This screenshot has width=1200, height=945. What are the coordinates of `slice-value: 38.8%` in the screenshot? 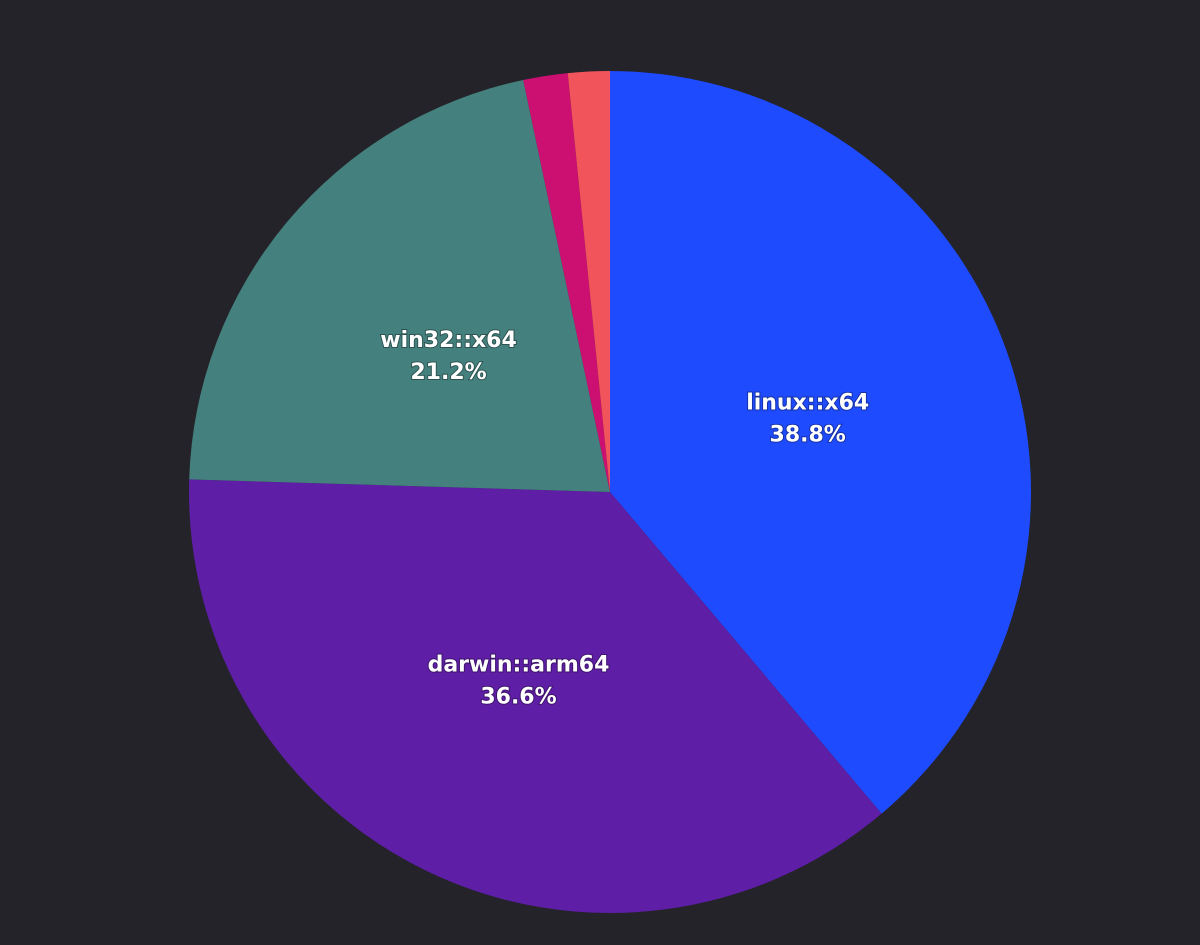 It's located at (808, 435).